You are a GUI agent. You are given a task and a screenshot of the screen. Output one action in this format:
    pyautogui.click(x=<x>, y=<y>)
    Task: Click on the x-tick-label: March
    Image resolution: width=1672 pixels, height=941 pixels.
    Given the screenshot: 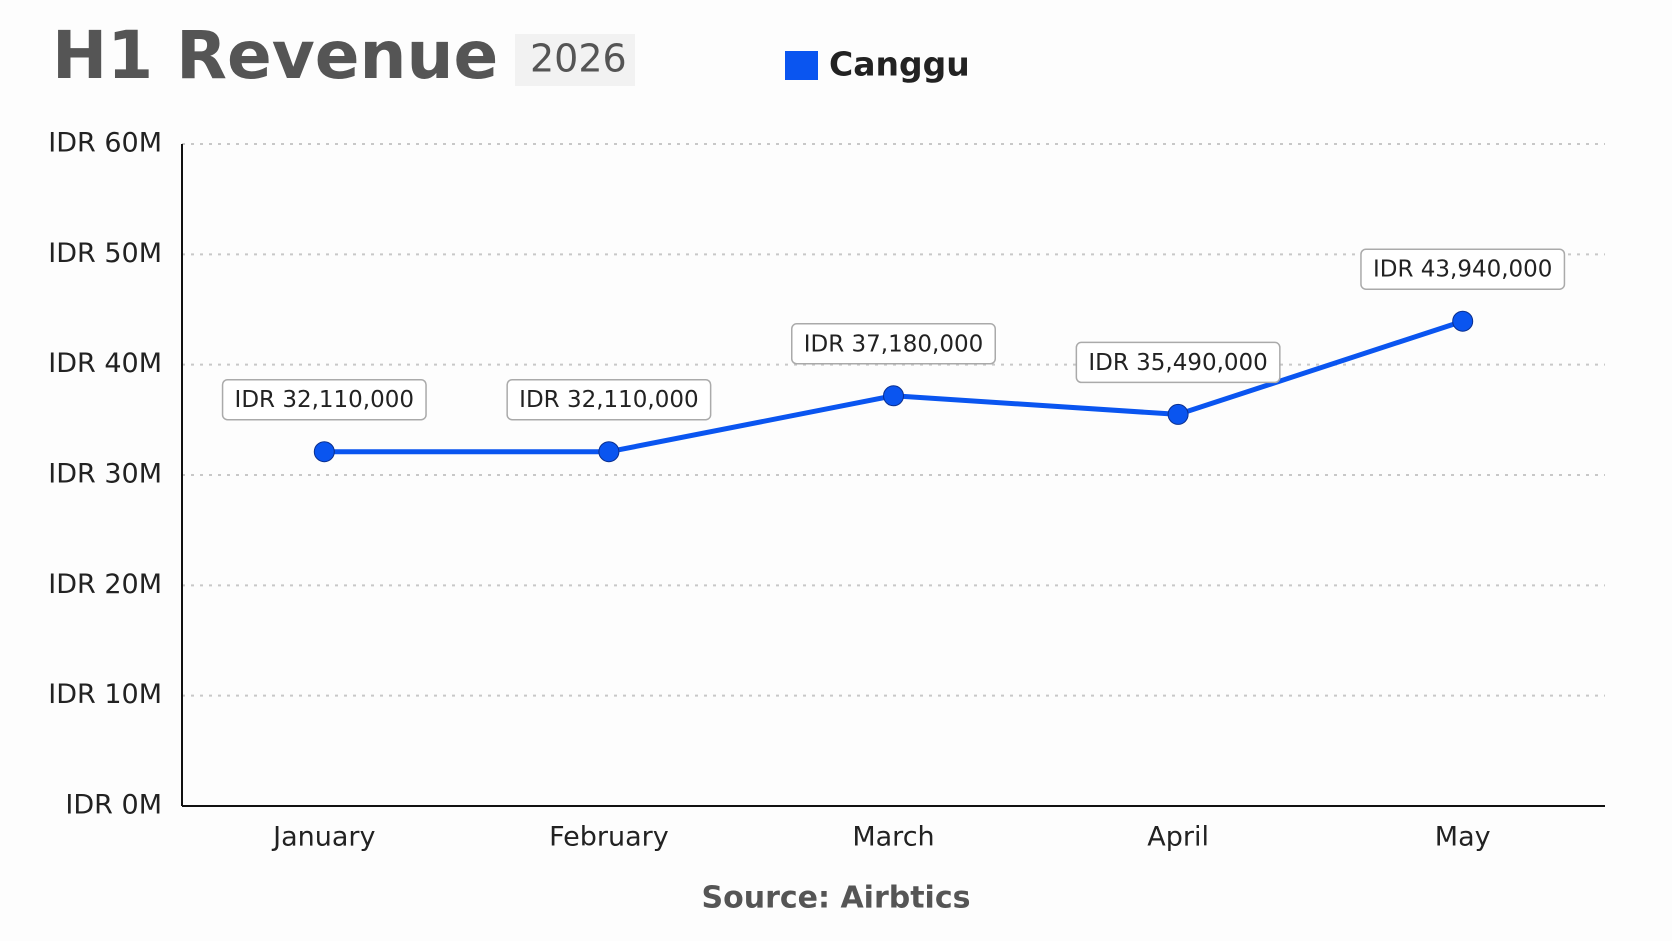 What is the action you would take?
    pyautogui.click(x=893, y=837)
    